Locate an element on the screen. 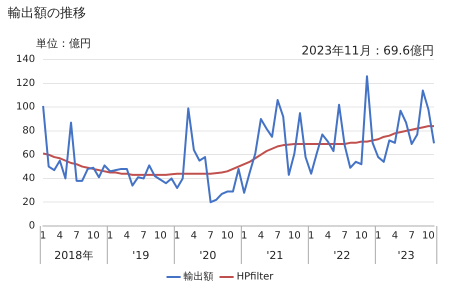 Image resolution: width=474 pixels, height=292 pixels. chart-title: 輸出額の推移 is located at coordinates (47, 14).